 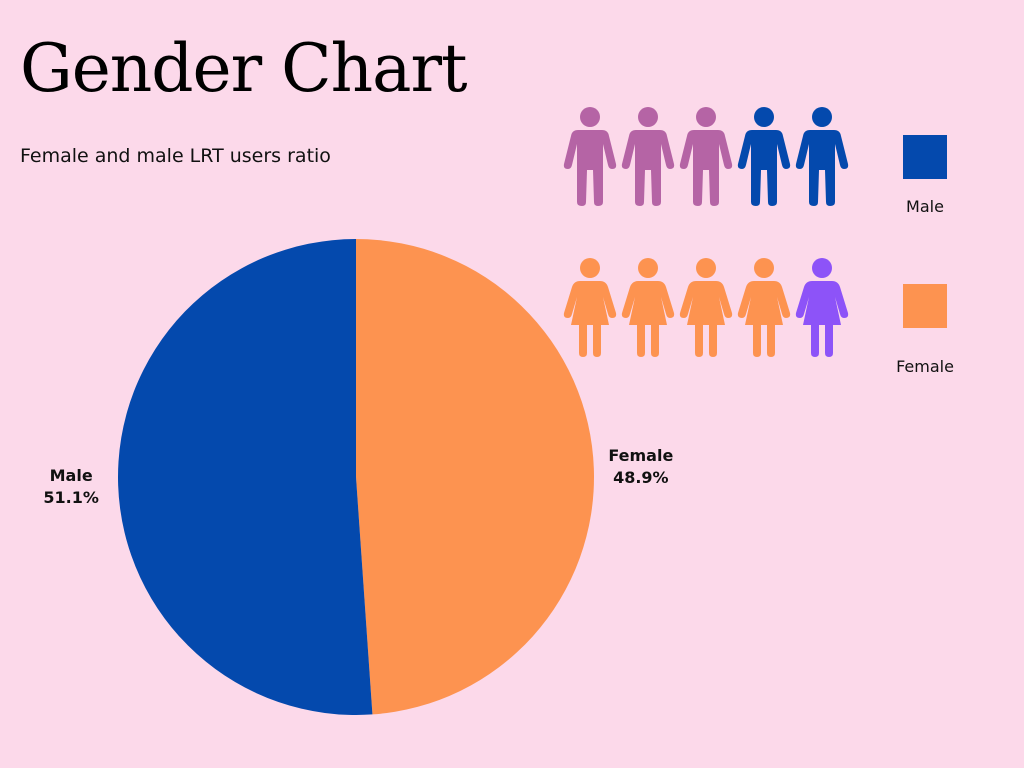 I want to click on slice-value-female: 48.9%, so click(x=641, y=477).